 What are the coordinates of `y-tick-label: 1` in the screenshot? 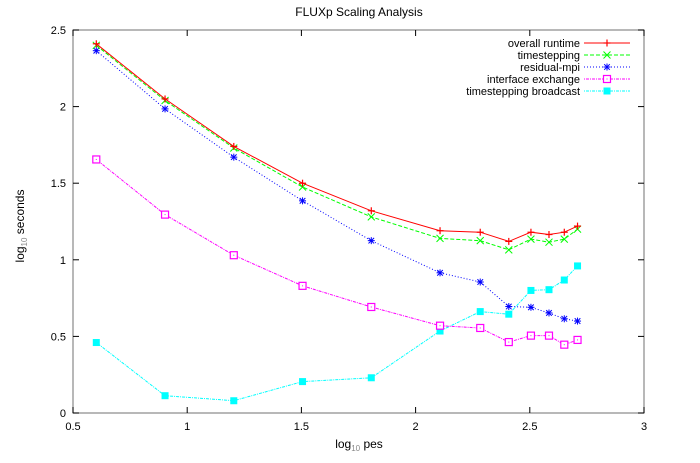 It's located at (63, 261).